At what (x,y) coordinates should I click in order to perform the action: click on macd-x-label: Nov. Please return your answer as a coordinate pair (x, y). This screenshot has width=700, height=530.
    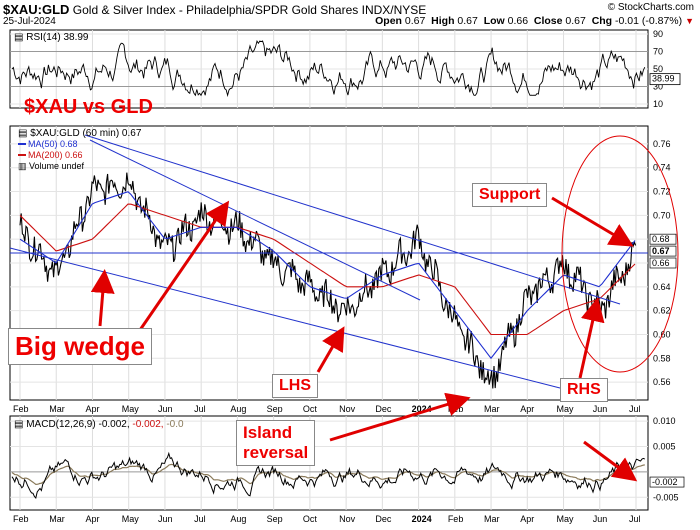
    Looking at the image, I should click on (347, 519).